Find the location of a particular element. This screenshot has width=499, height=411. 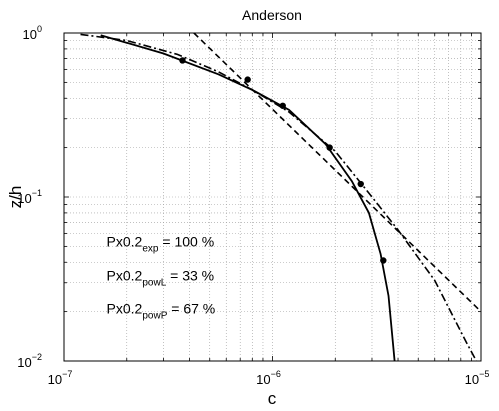

y-tick-label: 10⁻² is located at coordinates (29, 361).